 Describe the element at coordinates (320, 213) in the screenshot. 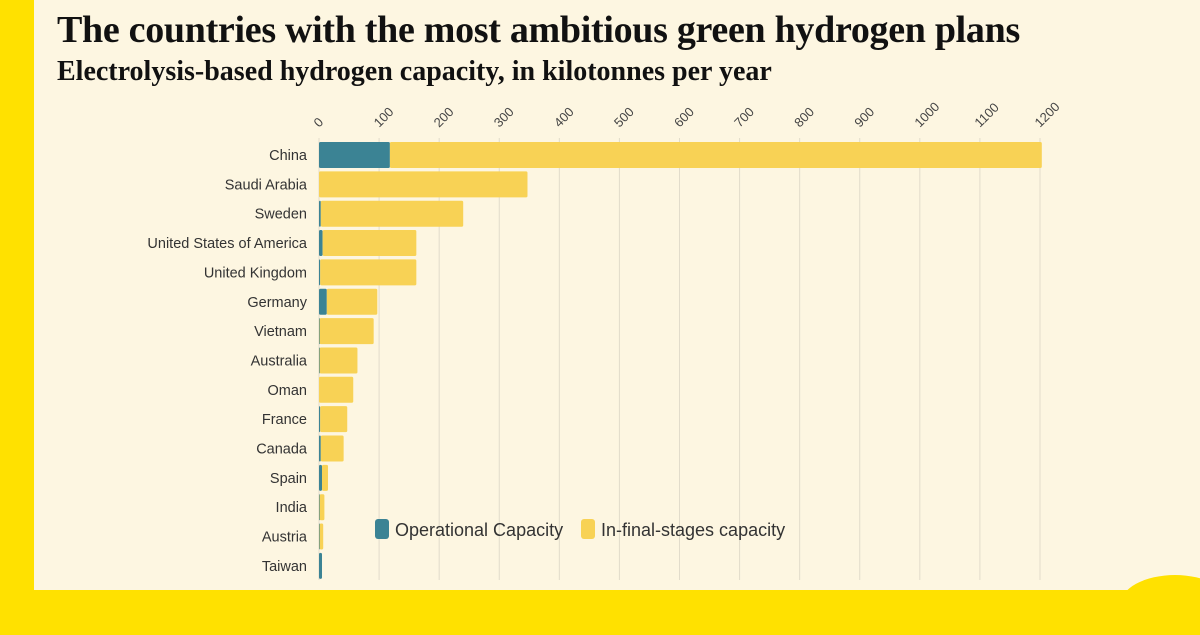

I see `bar-sweden-operational` at that location.